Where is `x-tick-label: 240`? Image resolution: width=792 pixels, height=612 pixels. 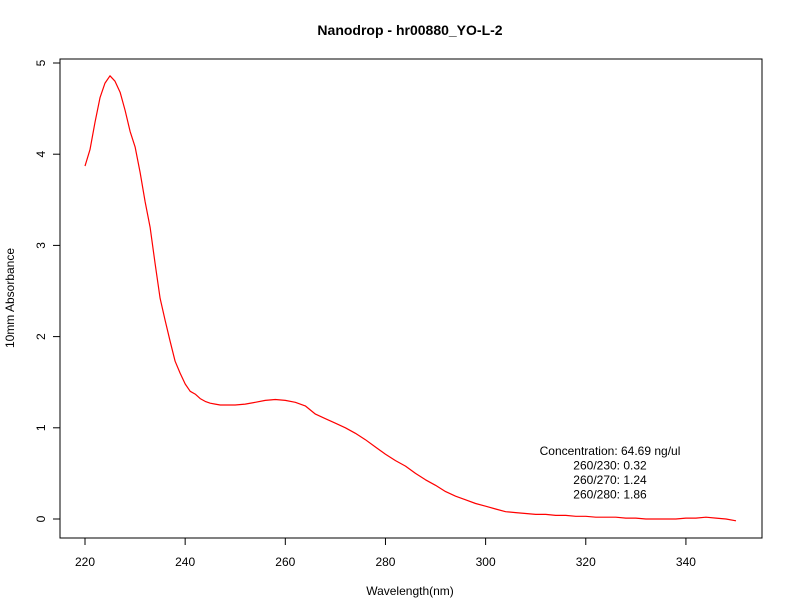 x-tick-label: 240 is located at coordinates (185, 562).